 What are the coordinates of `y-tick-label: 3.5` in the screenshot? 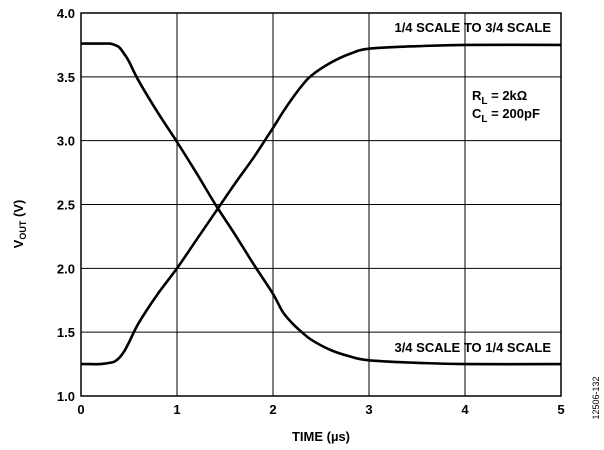 It's located at (66, 77).